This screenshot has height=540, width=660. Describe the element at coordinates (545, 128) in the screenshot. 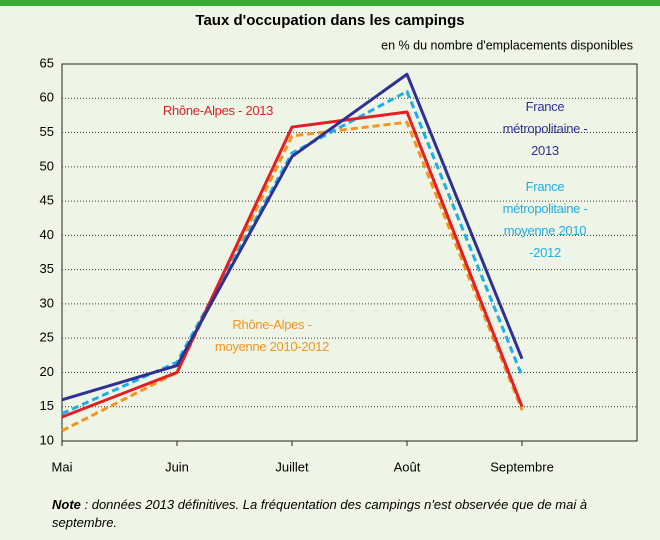

I see `series-label: France métropolitaine - 2013` at that location.